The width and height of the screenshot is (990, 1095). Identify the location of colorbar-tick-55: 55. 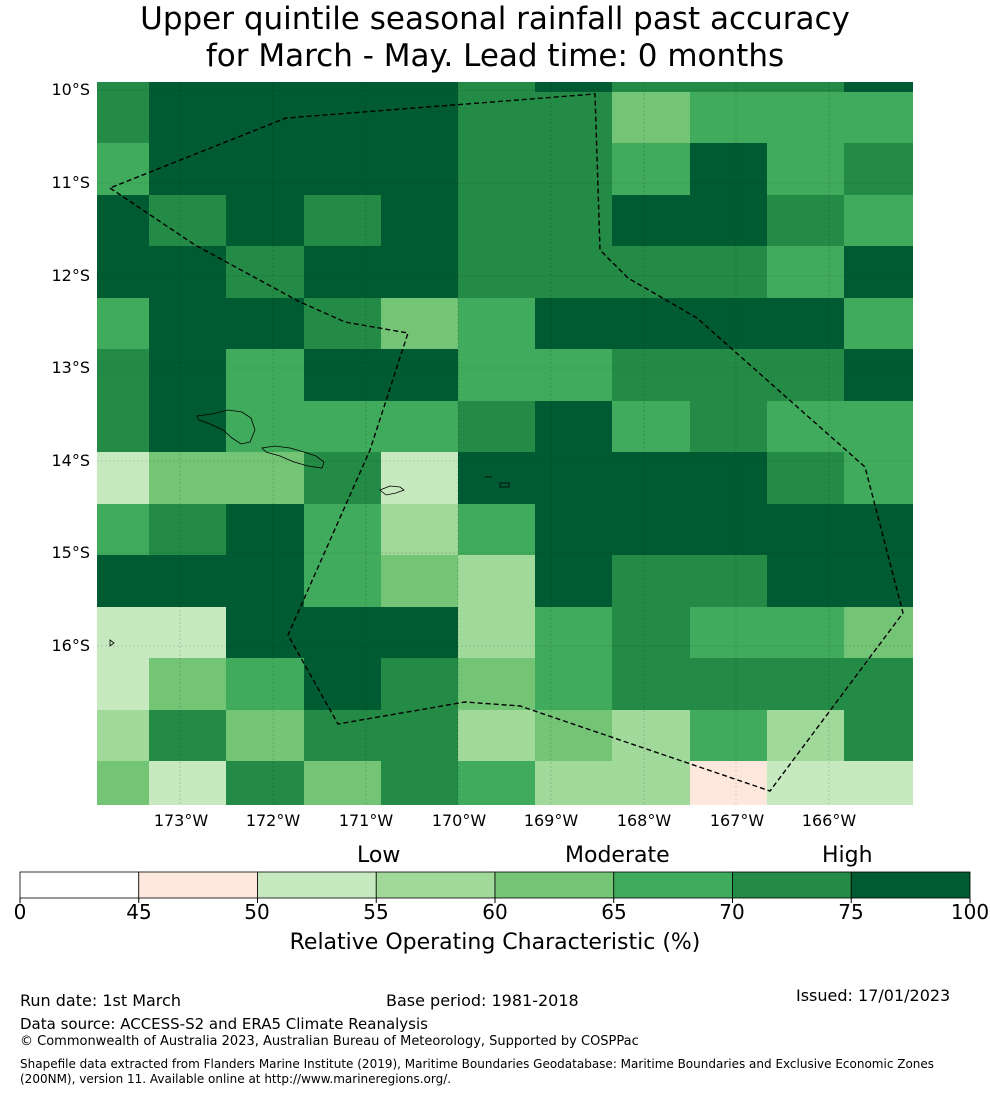
(376, 912).